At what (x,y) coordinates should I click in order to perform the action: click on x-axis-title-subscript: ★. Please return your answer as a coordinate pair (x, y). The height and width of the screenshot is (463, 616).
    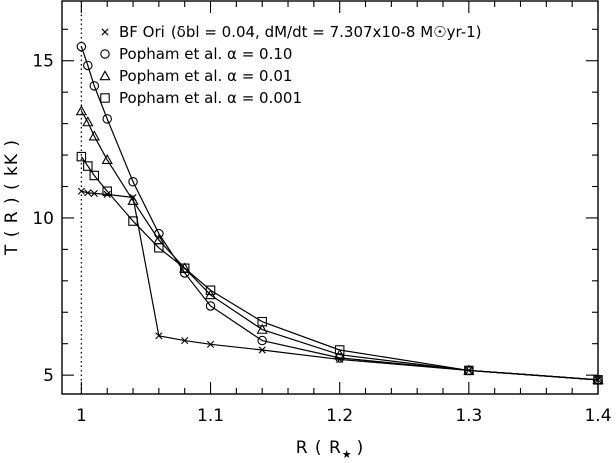
    Looking at the image, I should click on (347, 454).